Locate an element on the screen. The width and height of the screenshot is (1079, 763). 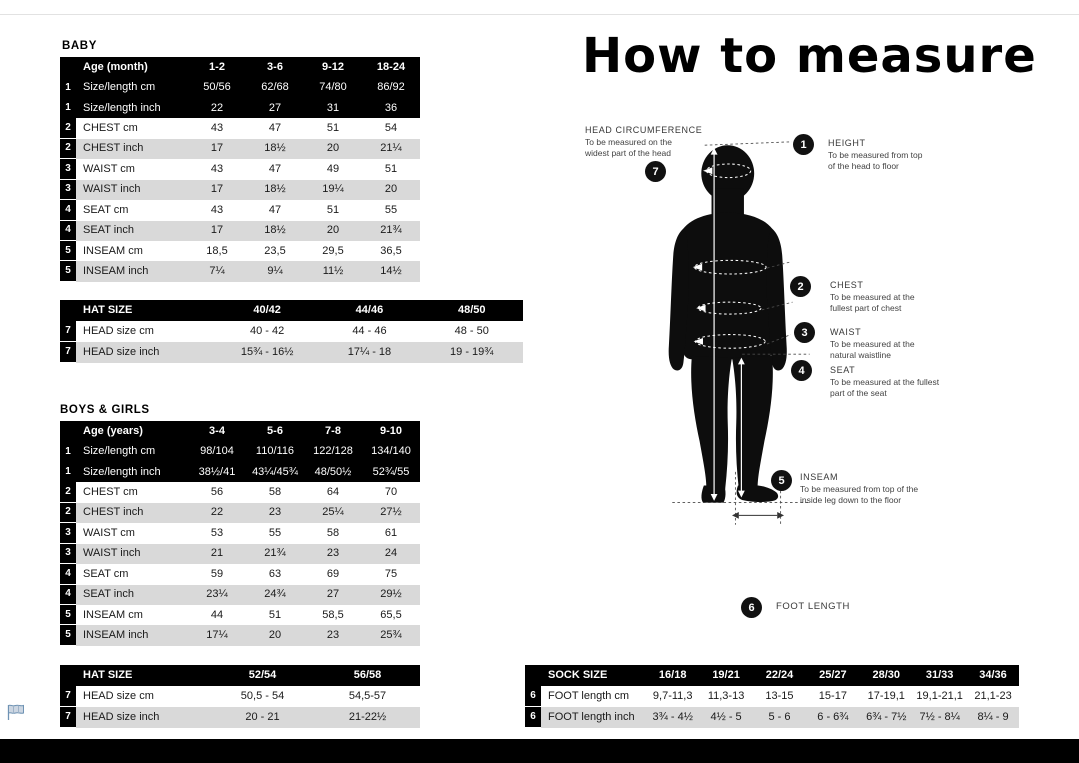
table-header-row: HAT SIZE 40/42 44/46 48/50 is located at coordinates (291, 310).